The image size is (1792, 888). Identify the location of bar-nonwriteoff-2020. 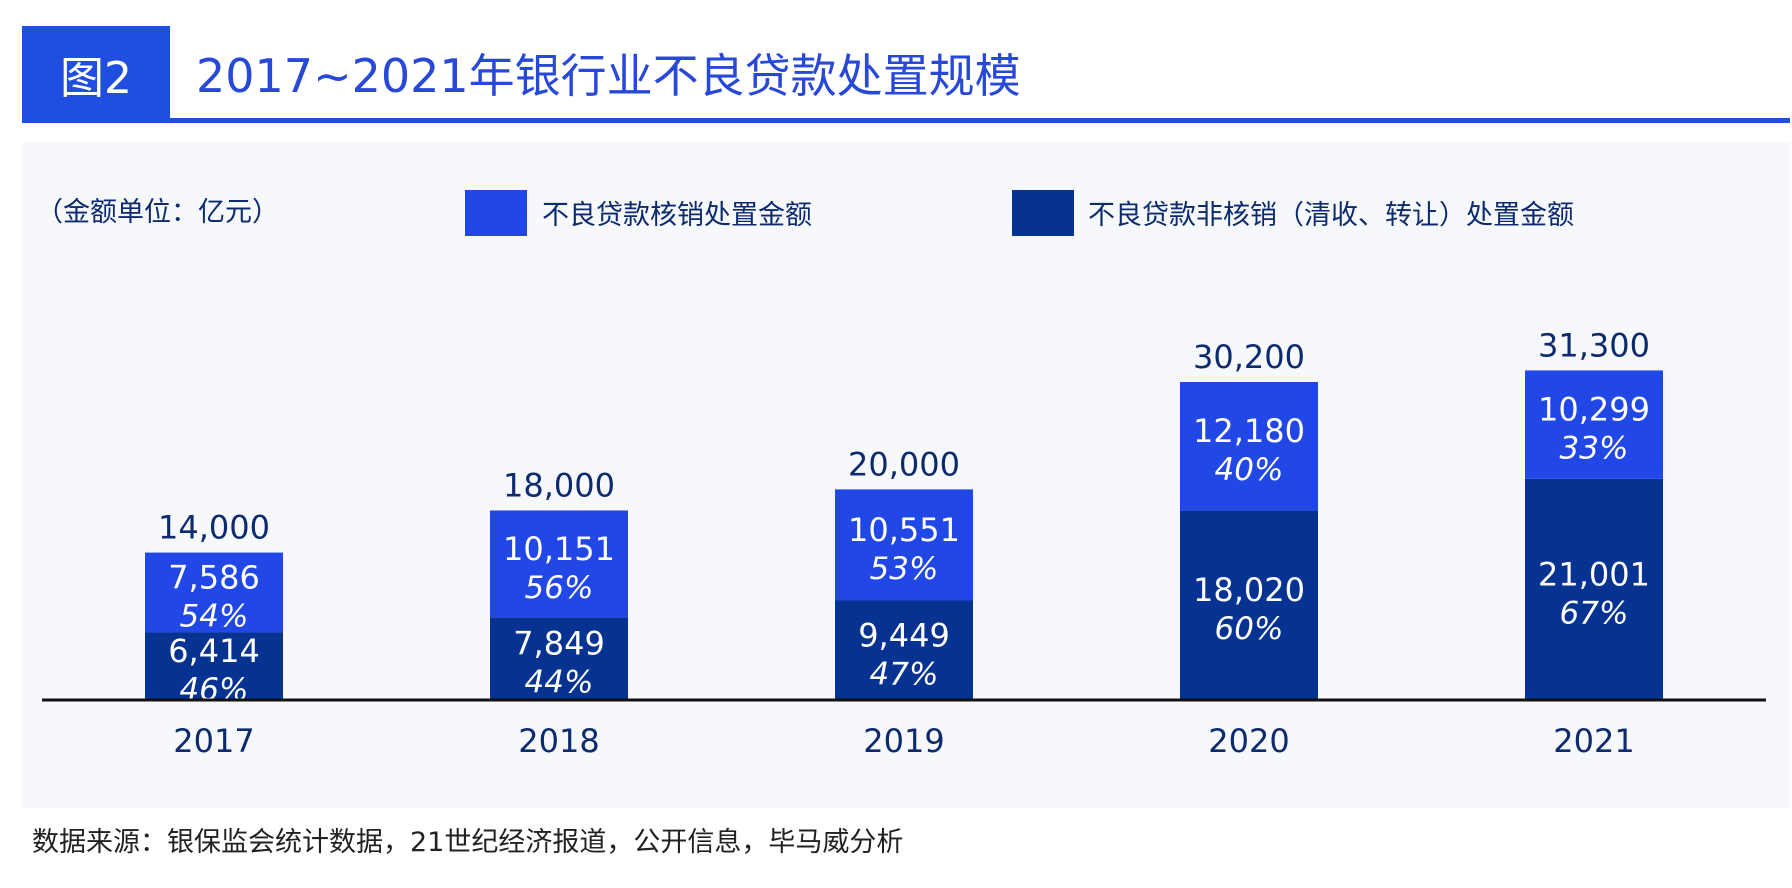
(1249, 605).